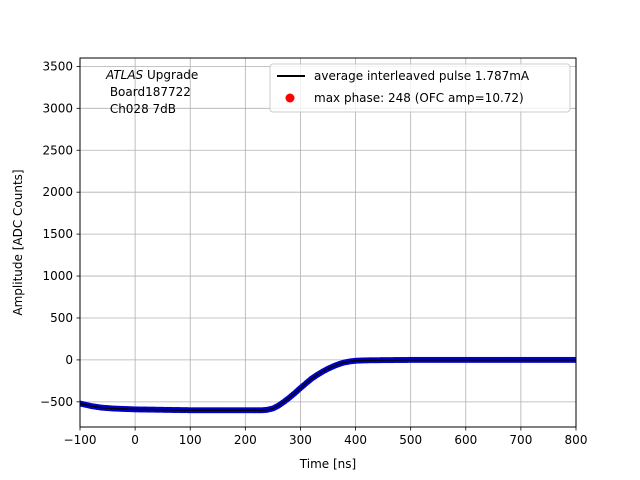 The image size is (640, 480). Describe the element at coordinates (326, 437) in the screenshot. I see `x-axis-ticks: −100 0 100 200 300 400 500 600 700 800` at that location.